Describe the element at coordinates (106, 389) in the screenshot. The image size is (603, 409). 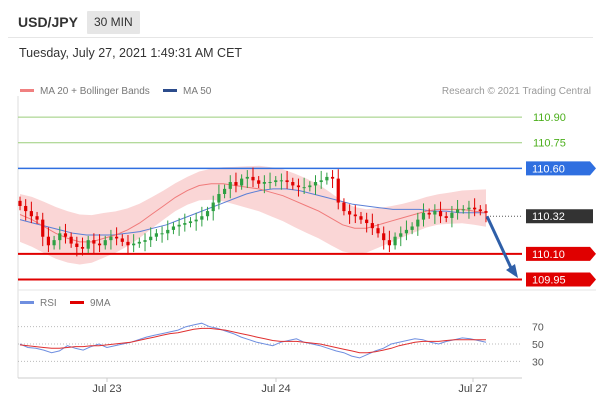
I see `x-tick-label: Jul 23` at that location.